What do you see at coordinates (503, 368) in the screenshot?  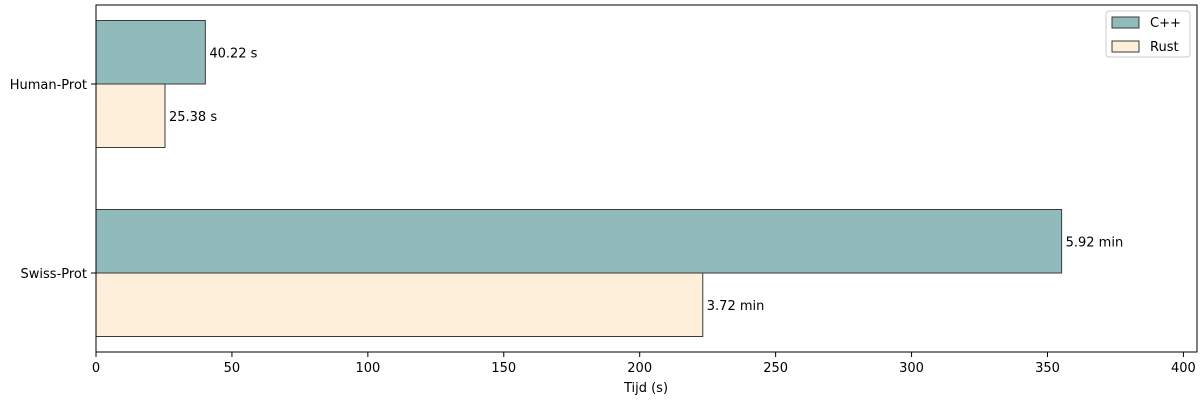 I see `x-tick-label: 150` at bounding box center [503, 368].